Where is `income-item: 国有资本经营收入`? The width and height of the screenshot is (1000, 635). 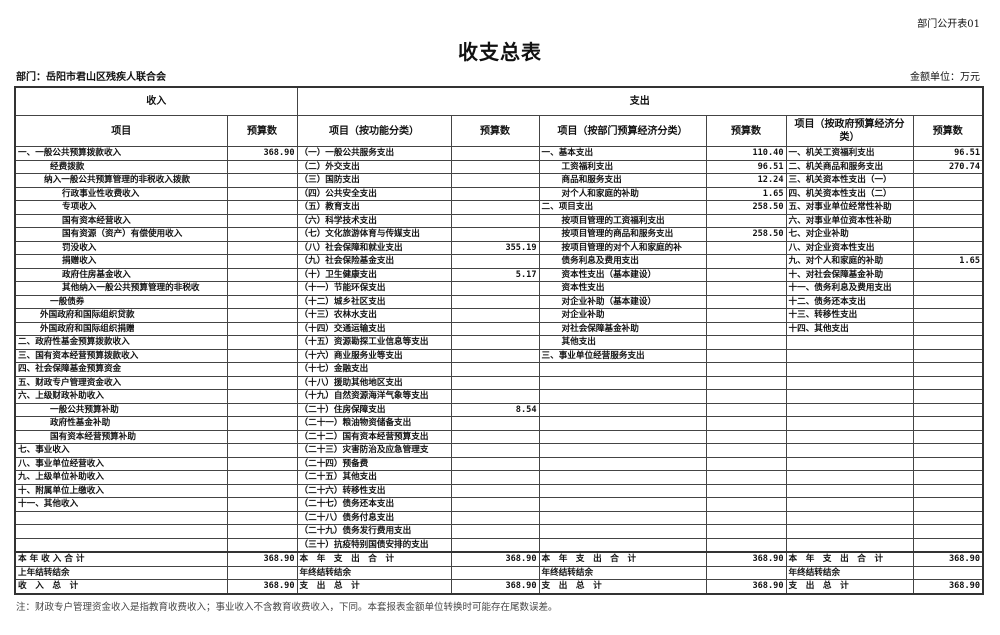
income-item: 国有资本经营收入 is located at coordinates (121, 220).